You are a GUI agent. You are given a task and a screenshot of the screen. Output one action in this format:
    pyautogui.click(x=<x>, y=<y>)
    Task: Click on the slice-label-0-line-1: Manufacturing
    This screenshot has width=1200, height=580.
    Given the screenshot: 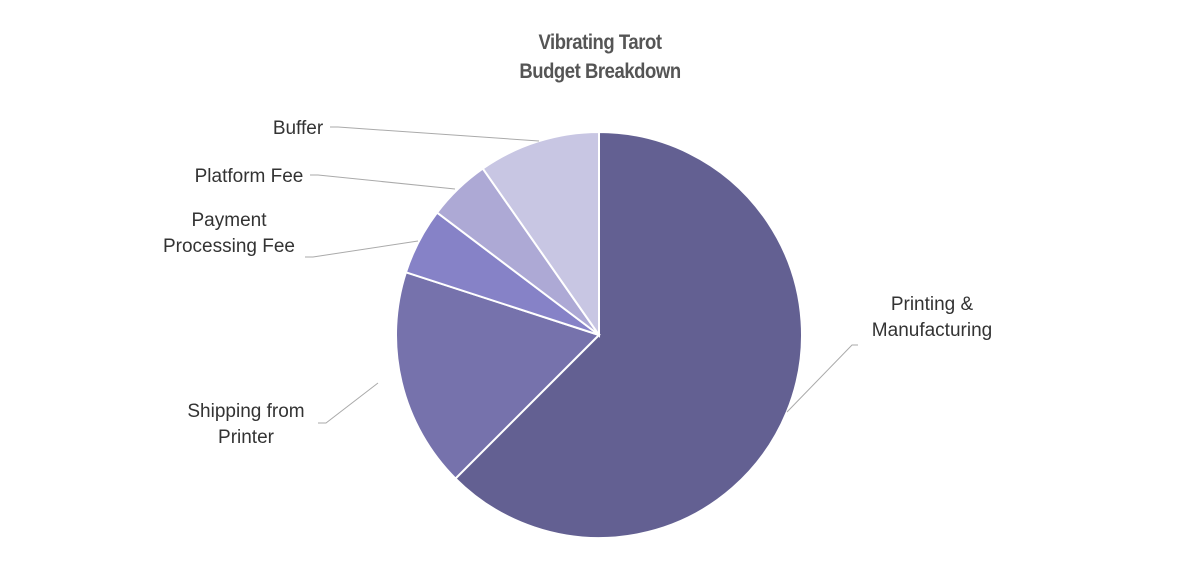 What is the action you would take?
    pyautogui.click(x=932, y=330)
    